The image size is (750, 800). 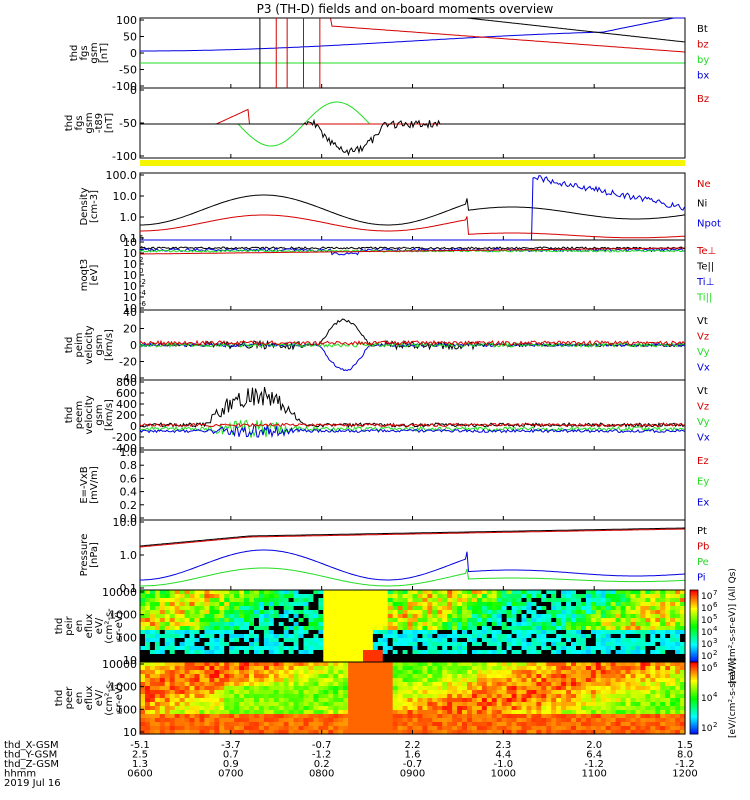 What do you see at coordinates (141, 249) in the screenshot?
I see `y-tick-exponent: 4` at bounding box center [141, 249].